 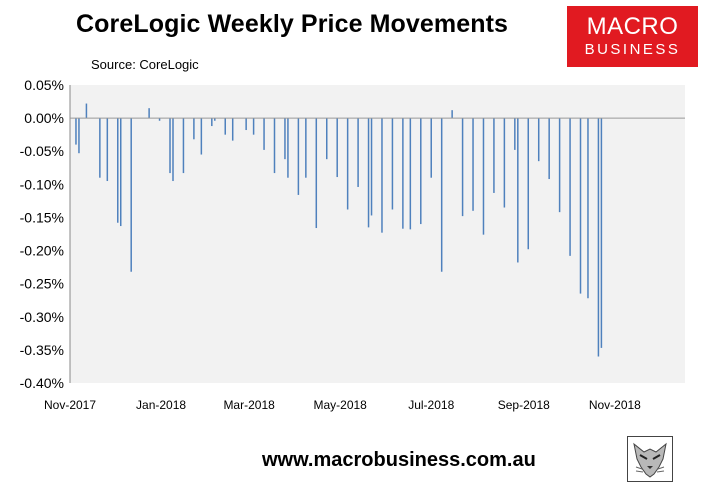 I want to click on fox-icon, so click(x=650, y=459).